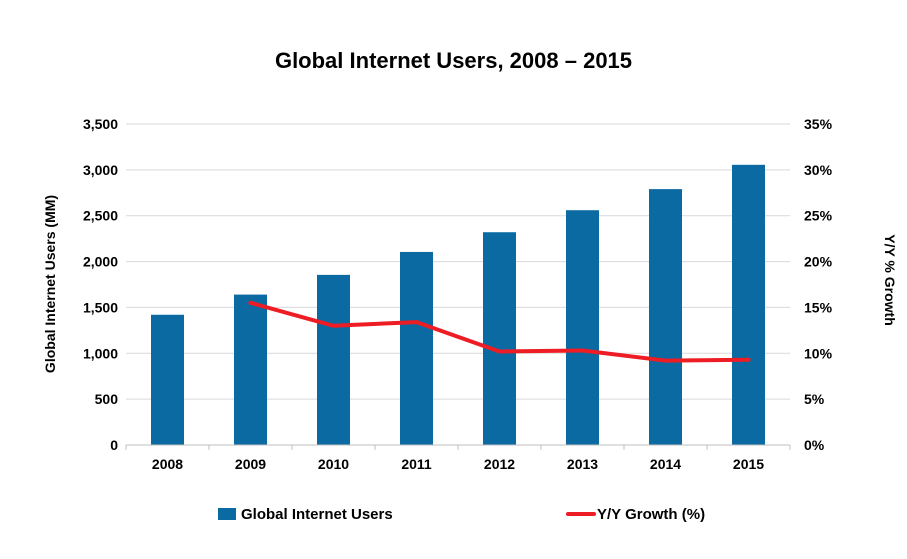 The width and height of the screenshot is (907, 559). What do you see at coordinates (665, 464) in the screenshot?
I see `x-tick-label: 2014` at bounding box center [665, 464].